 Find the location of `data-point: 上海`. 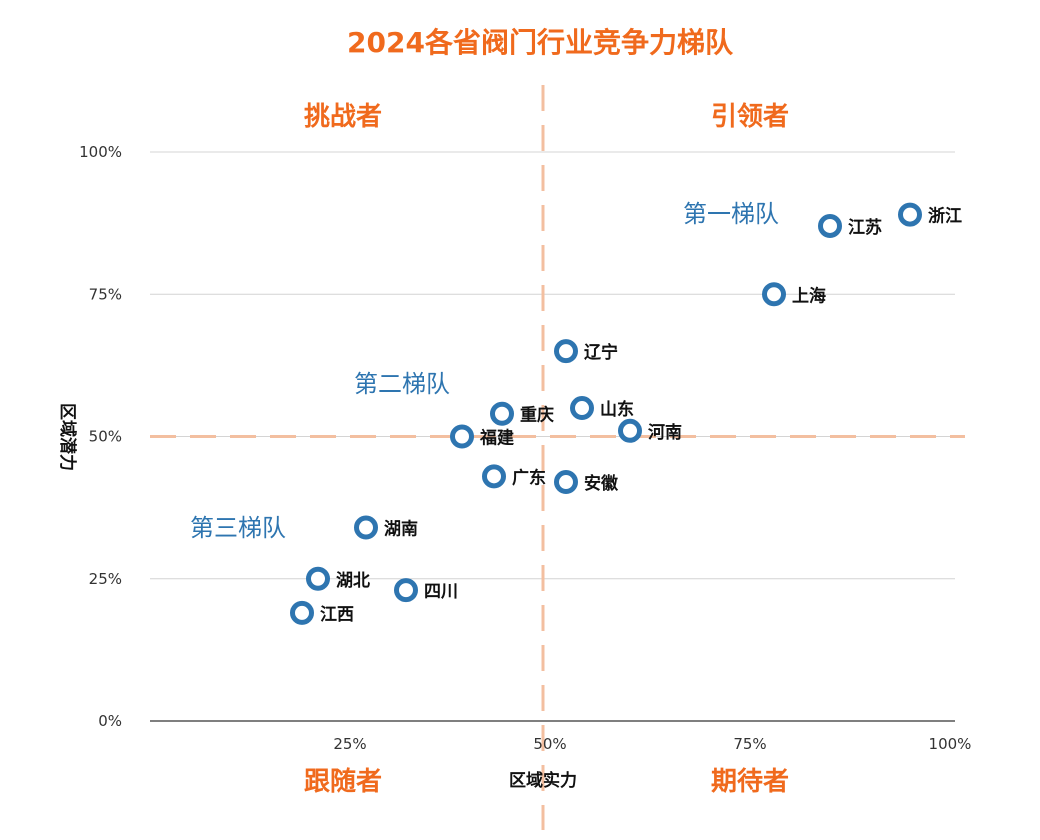

data-point: 上海 is located at coordinates (794, 294).